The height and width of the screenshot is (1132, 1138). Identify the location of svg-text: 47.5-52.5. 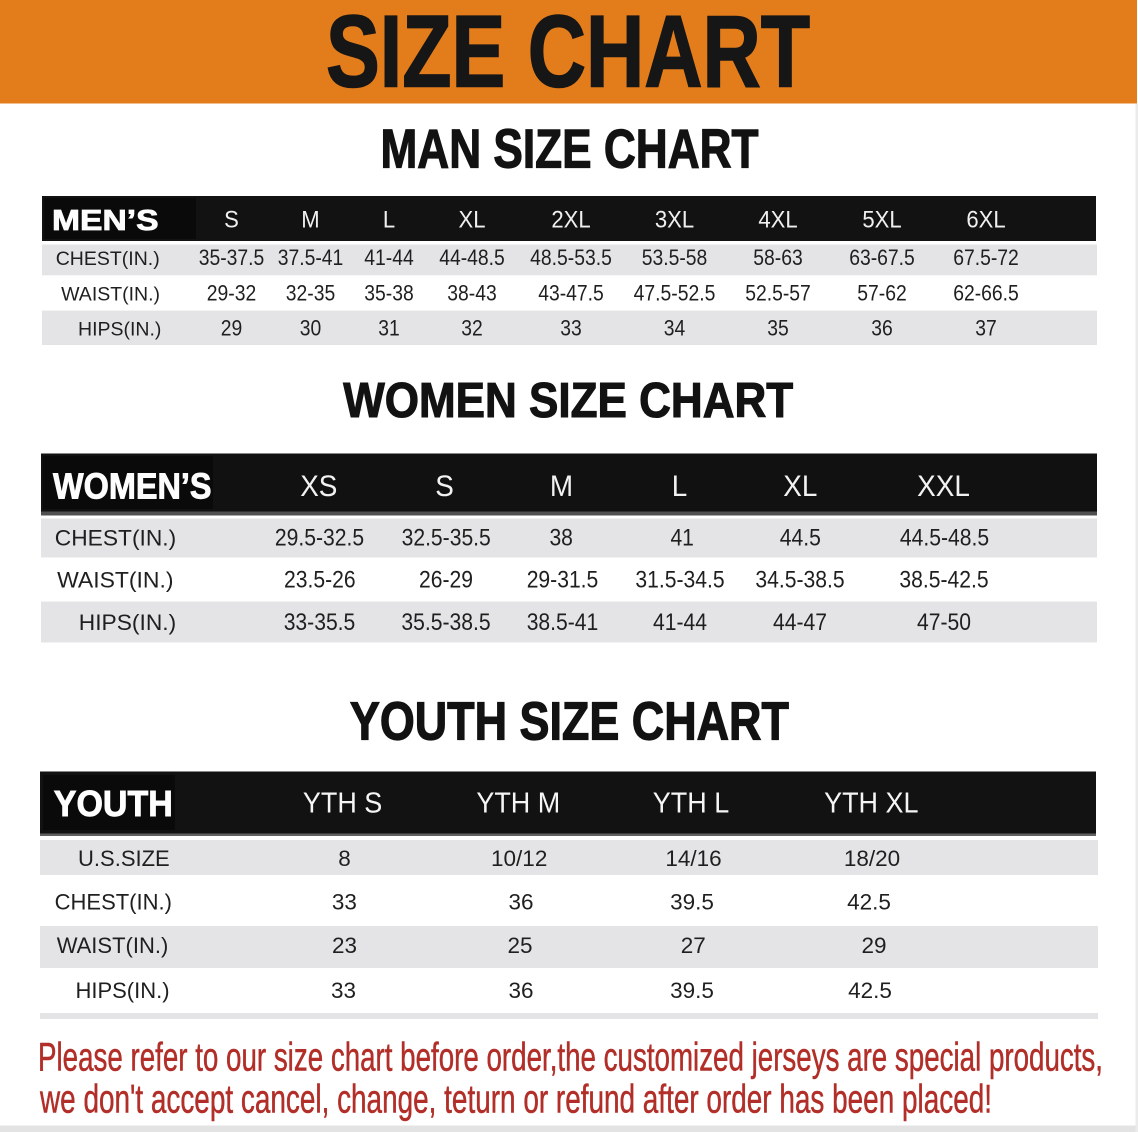
(675, 292).